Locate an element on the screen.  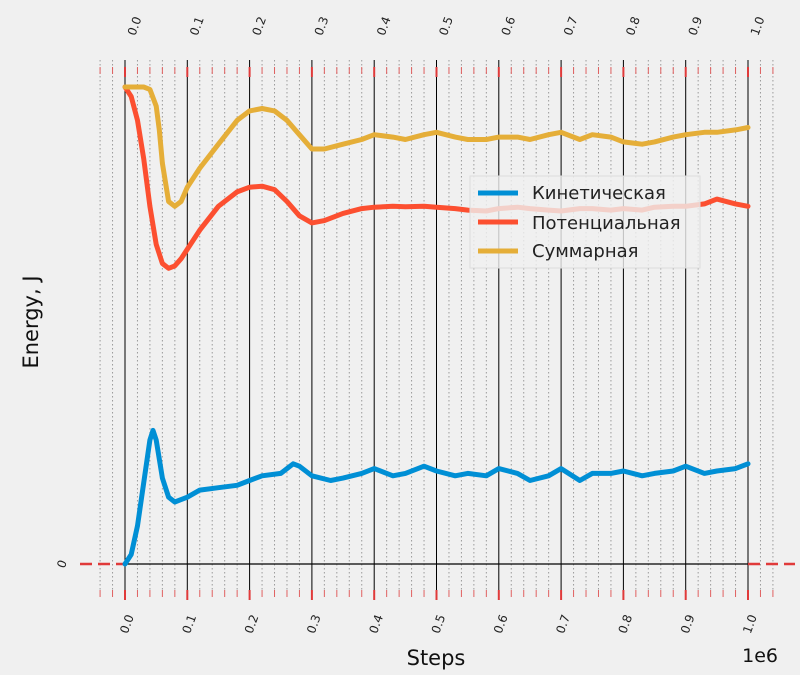
x-tick-label-top: 0.8 is located at coordinates (633, 26).